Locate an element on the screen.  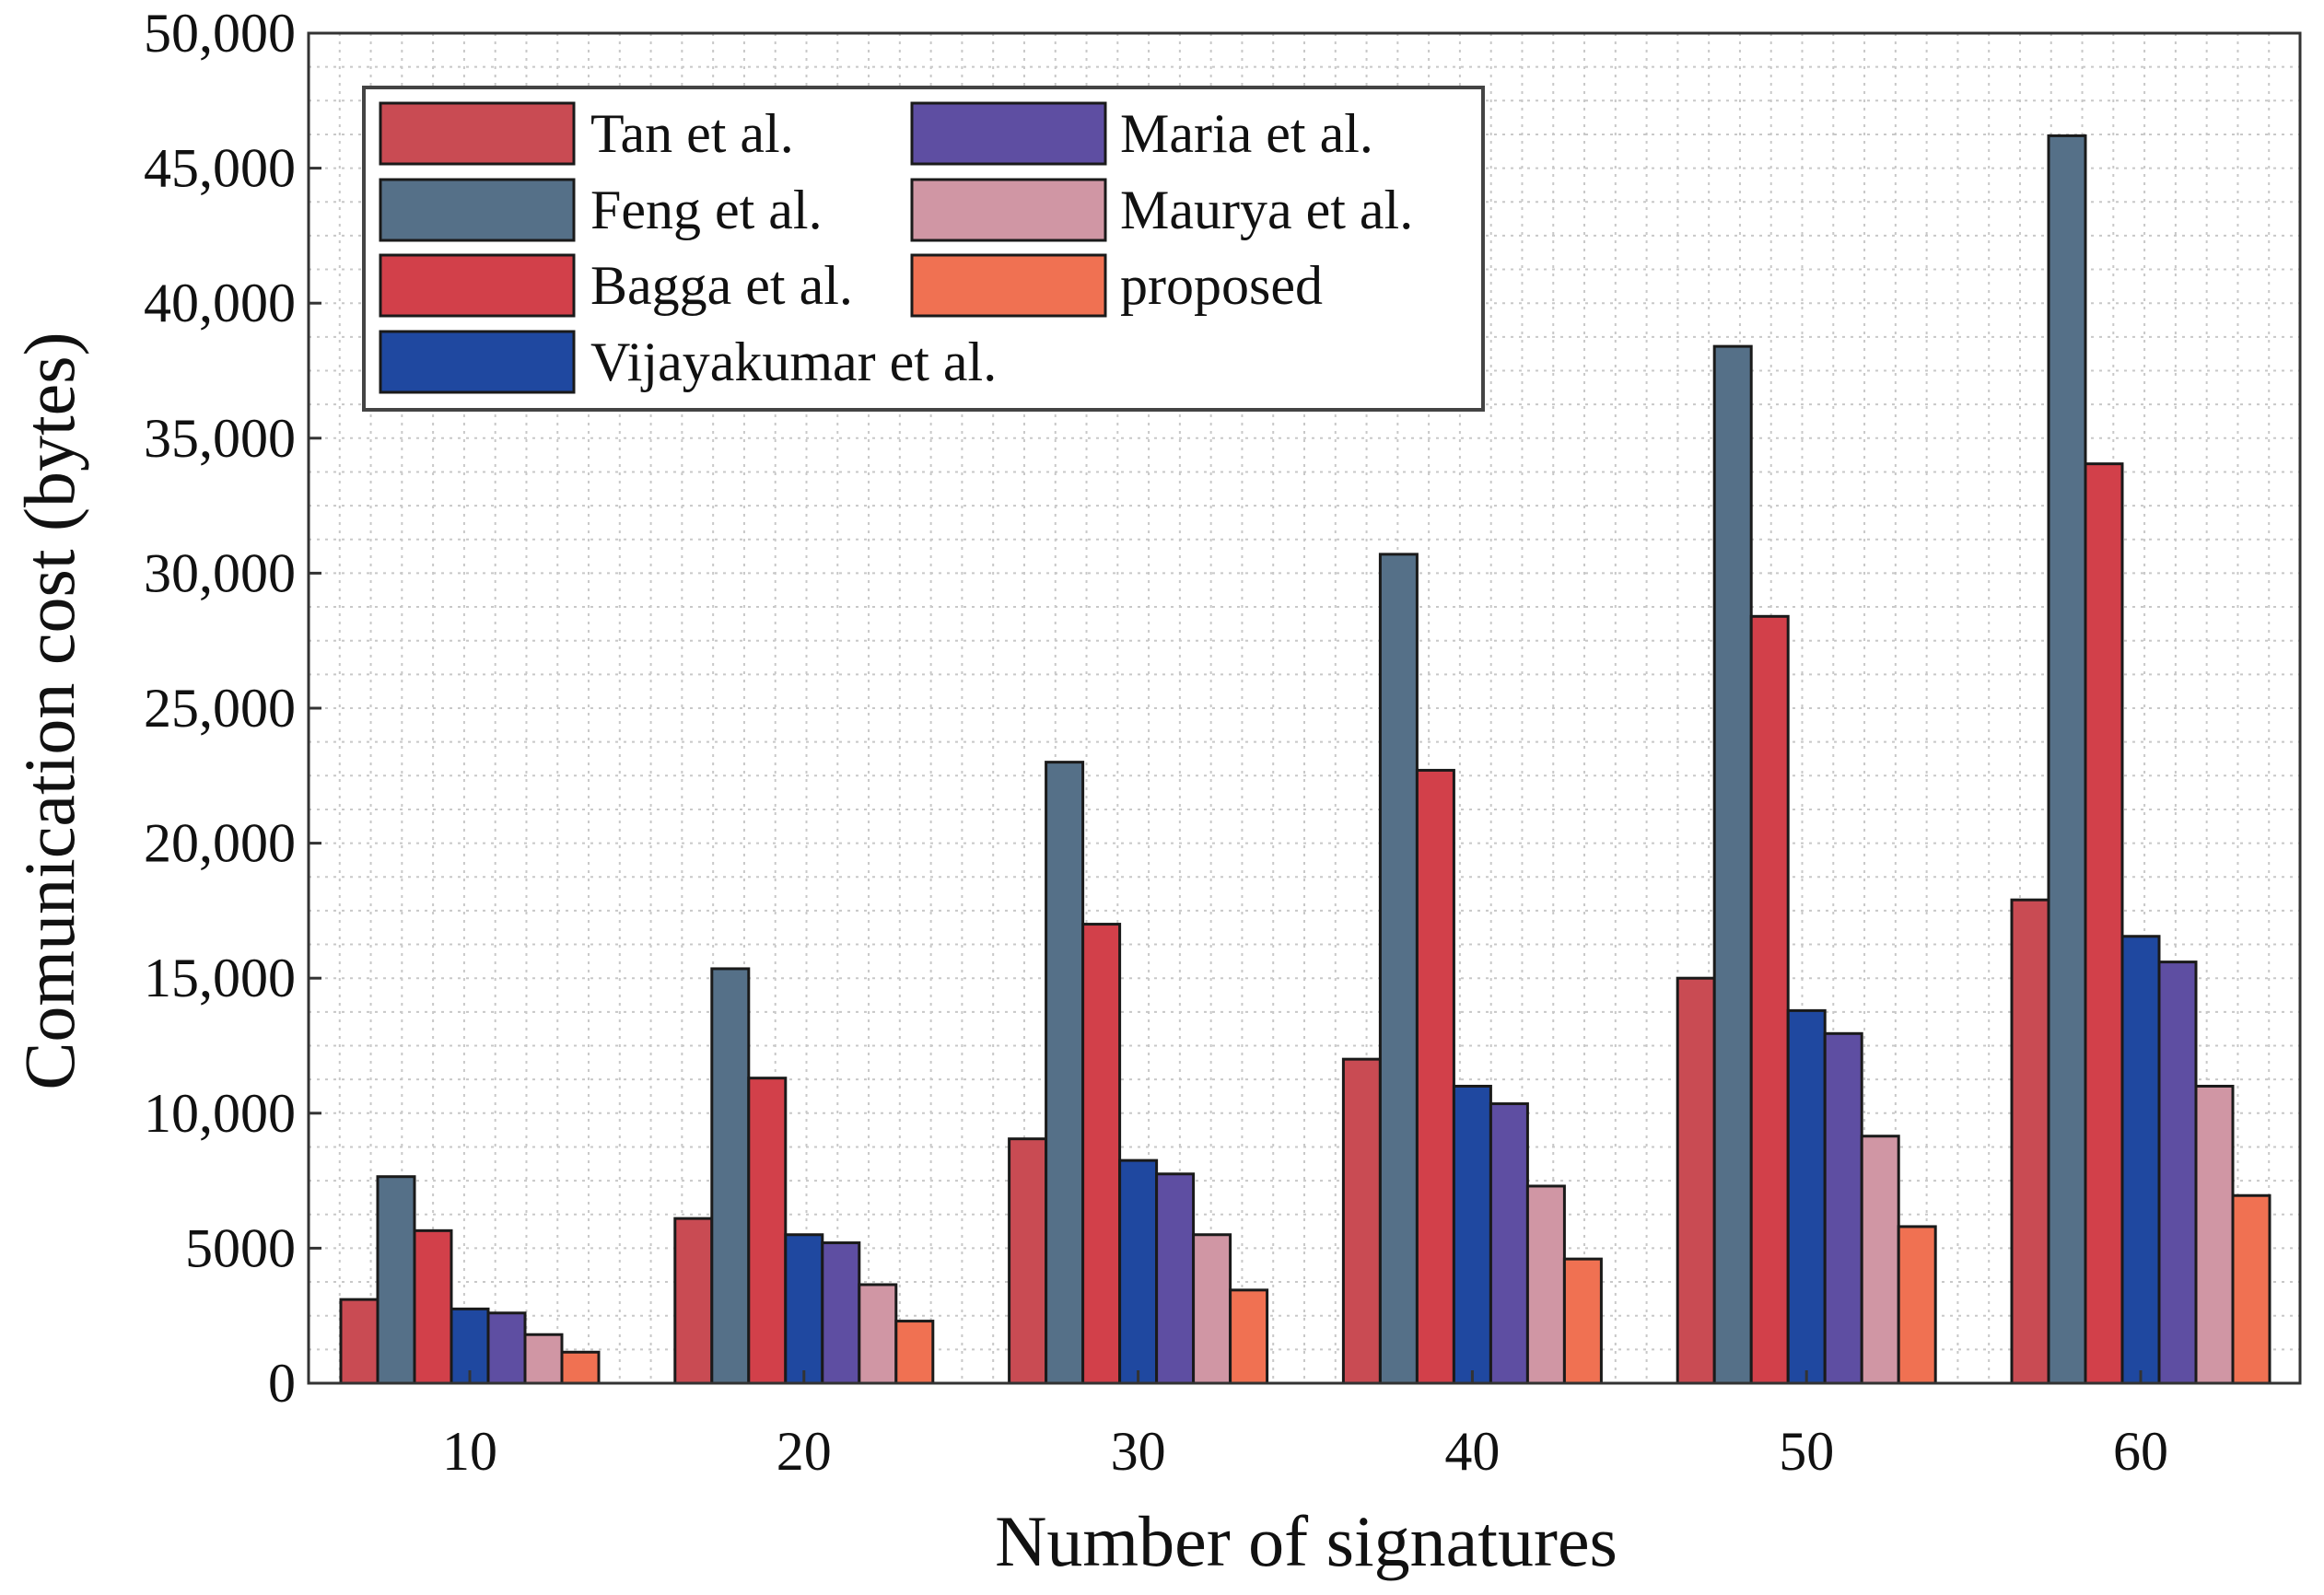
legend-item: Maurya et al. is located at coordinates (1161, 210).